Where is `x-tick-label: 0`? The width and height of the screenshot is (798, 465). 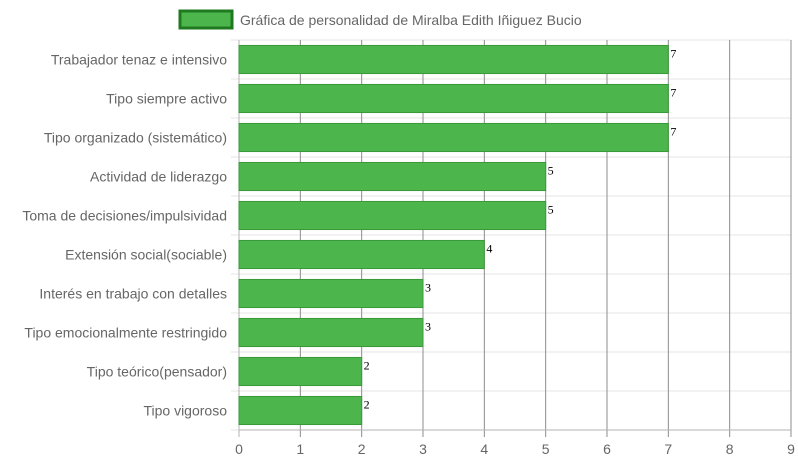 x-tick-label: 0 is located at coordinates (239, 449).